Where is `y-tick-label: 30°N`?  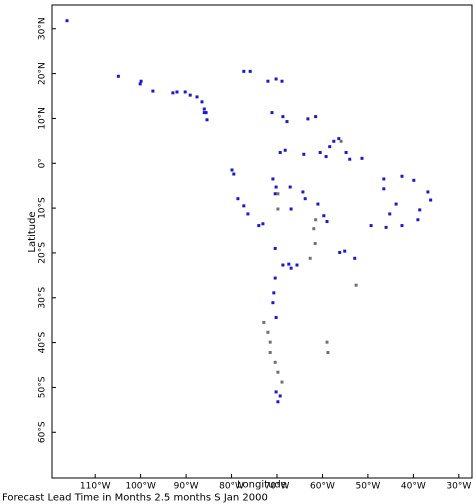
y-tick-label: 30°N is located at coordinates (43, 28).